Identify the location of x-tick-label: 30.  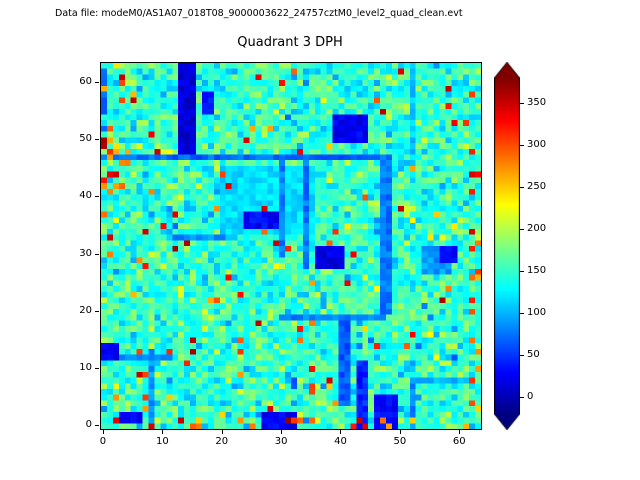
(281, 441).